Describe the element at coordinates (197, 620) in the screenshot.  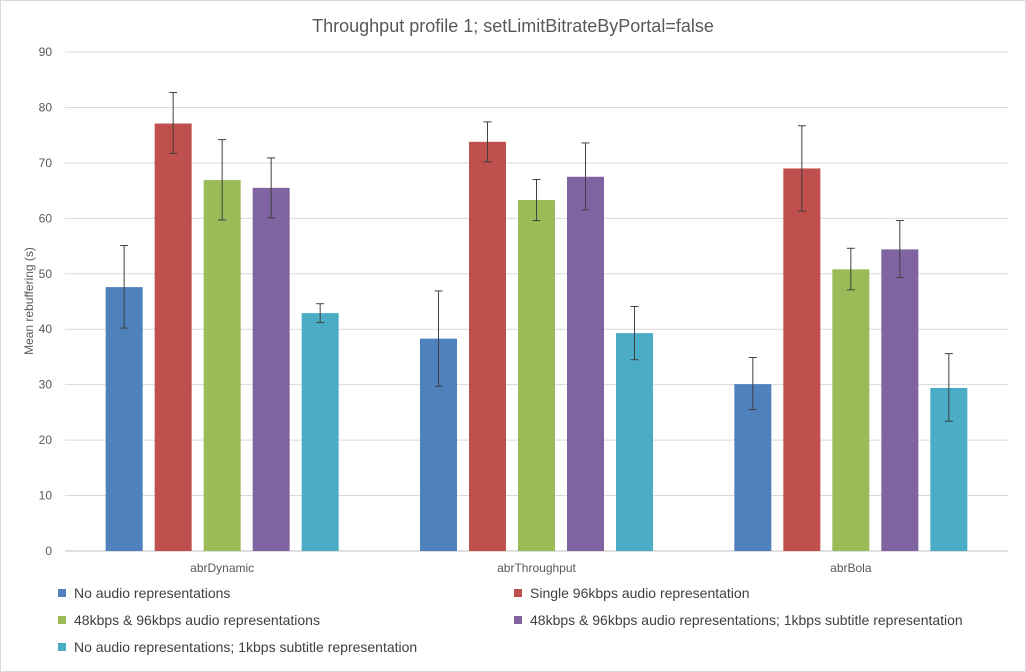
I see `legend-item-label: 48kbps & 96kbps audio representations` at that location.